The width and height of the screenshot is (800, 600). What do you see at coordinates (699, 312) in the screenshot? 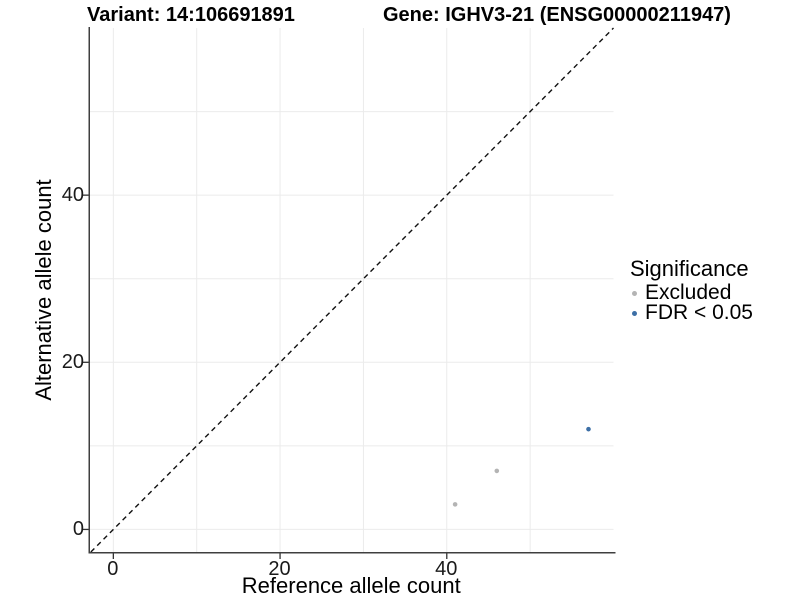
I see `legend-item-label: FDR < 0.05` at bounding box center [699, 312].